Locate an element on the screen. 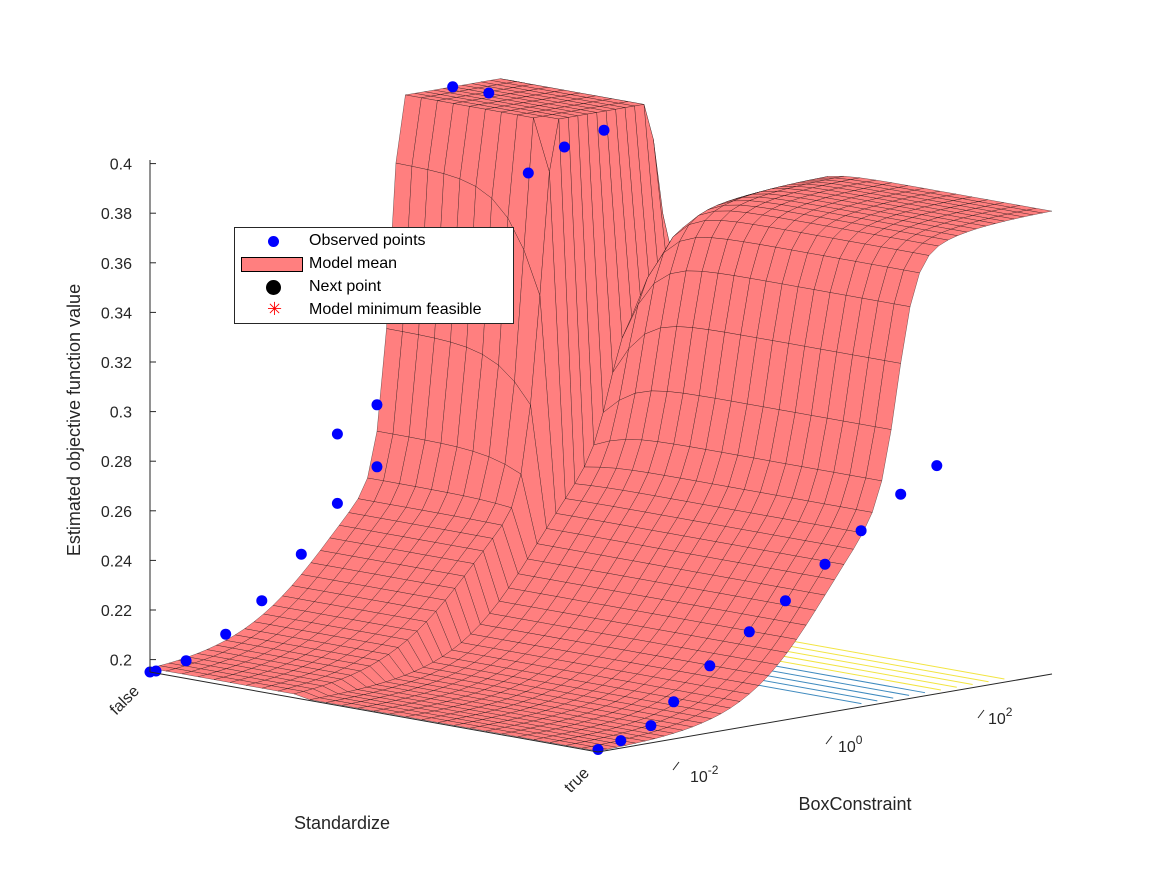 The image size is (1154, 871). z-tick-label: 0.36 is located at coordinates (116, 264).